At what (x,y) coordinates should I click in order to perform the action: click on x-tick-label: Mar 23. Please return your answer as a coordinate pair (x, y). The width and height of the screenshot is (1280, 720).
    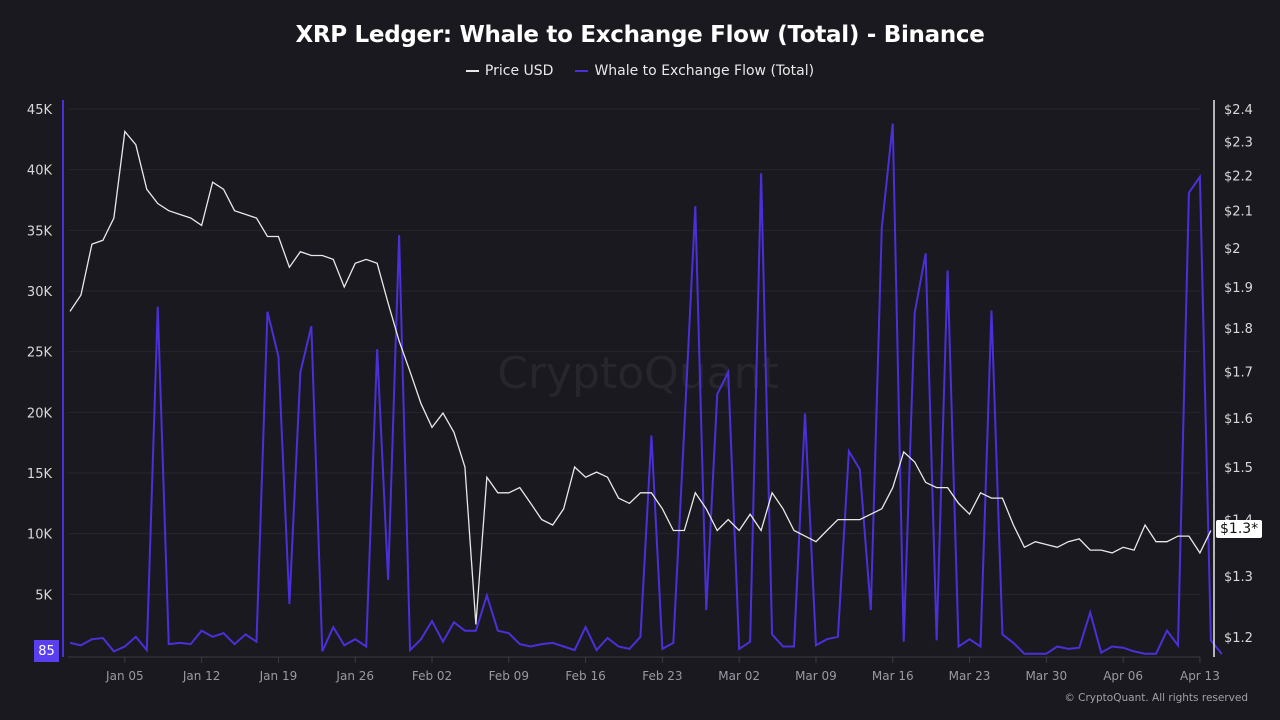
    Looking at the image, I should click on (970, 676).